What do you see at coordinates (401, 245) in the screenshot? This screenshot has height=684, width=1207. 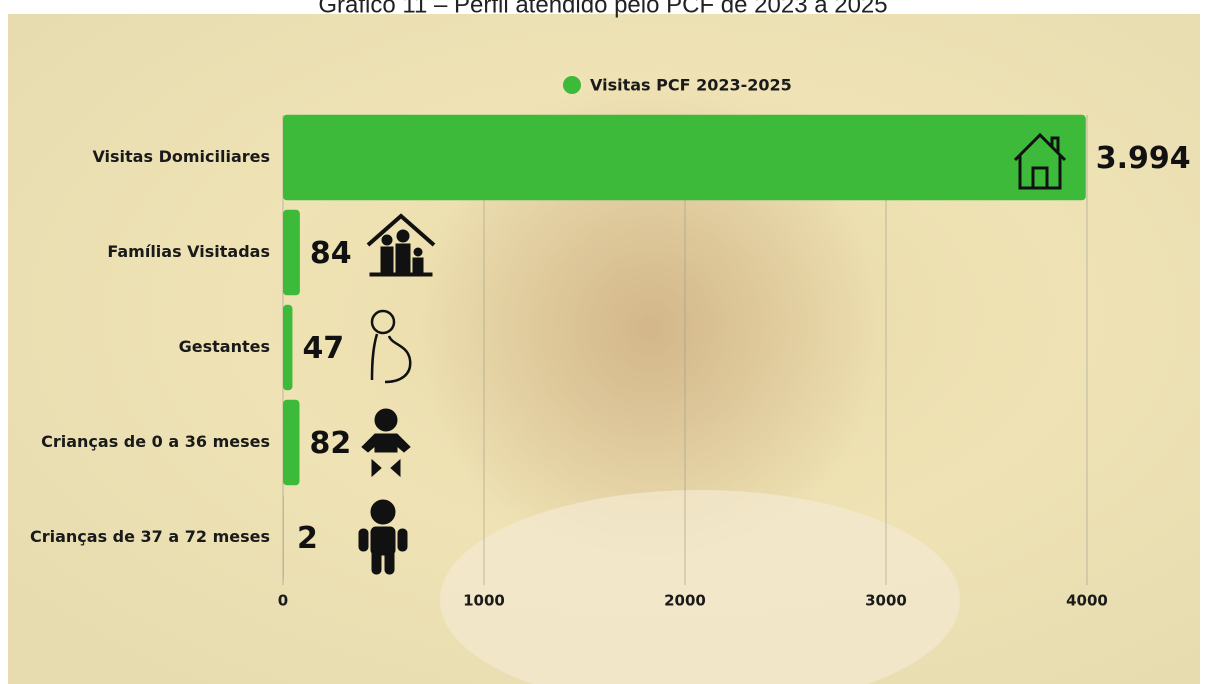 I see `family-icon` at bounding box center [401, 245].